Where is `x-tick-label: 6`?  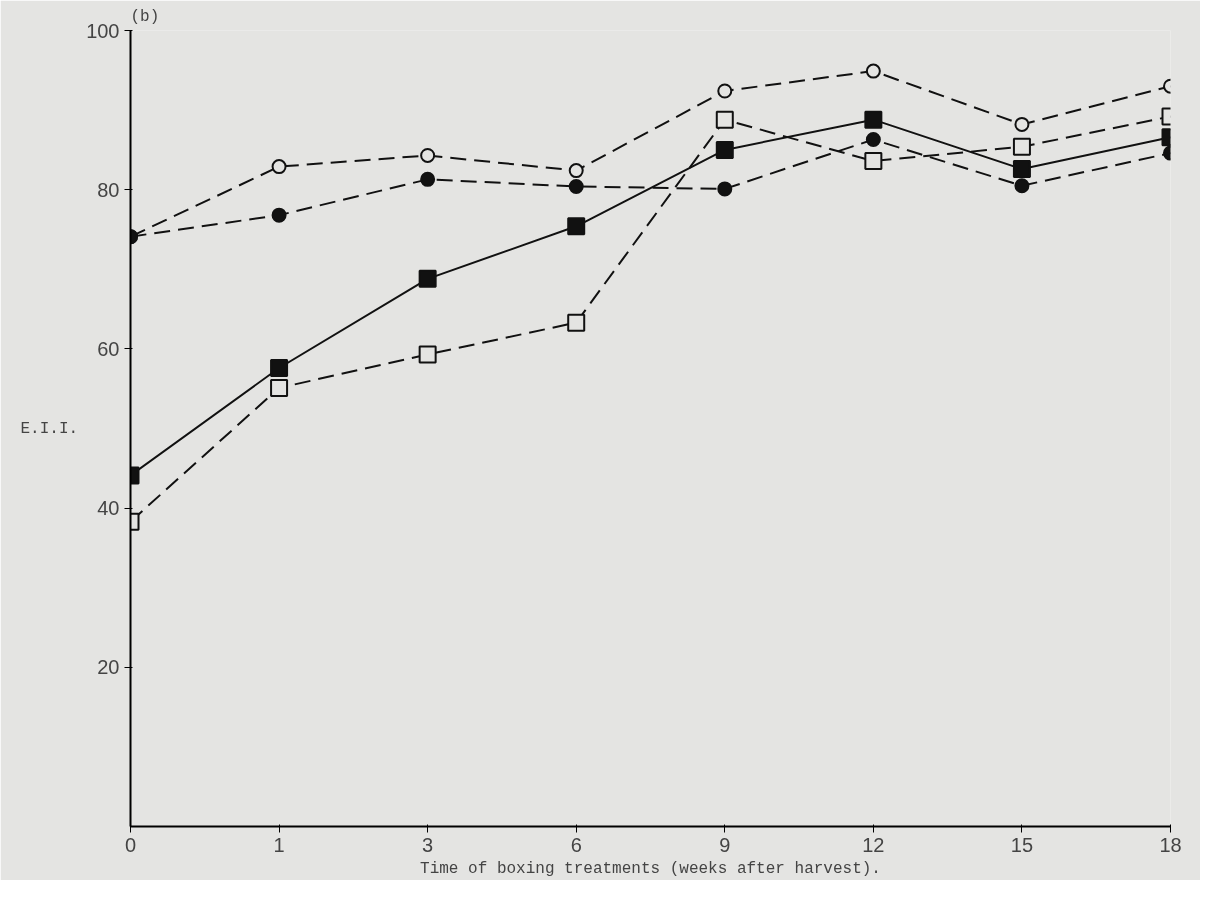 x-tick-label: 6 is located at coordinates (576, 844).